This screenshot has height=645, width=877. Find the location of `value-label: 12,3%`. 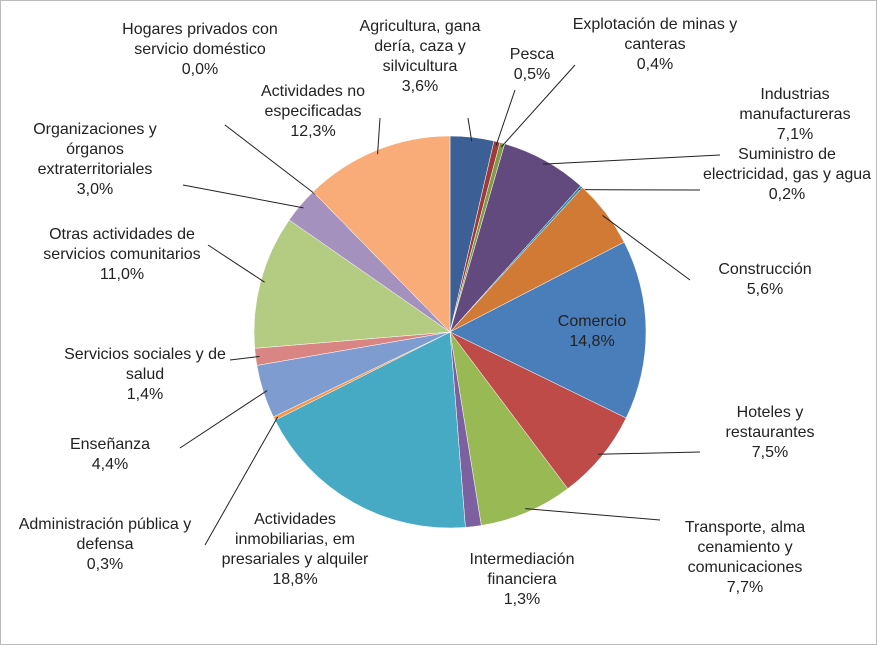

value-label: 12,3% is located at coordinates (313, 131).